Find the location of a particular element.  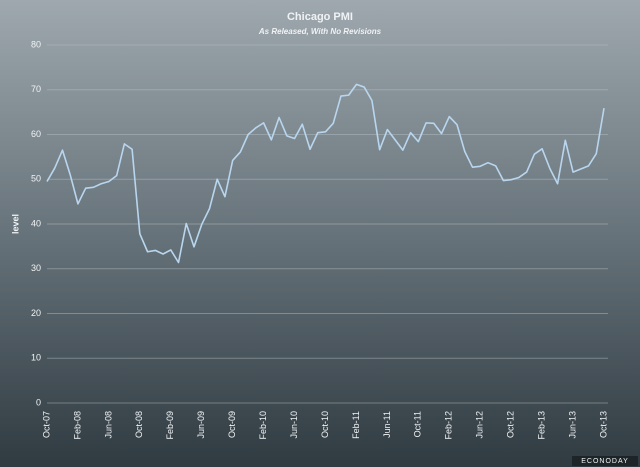

y-axis-label: level is located at coordinates (15, 224).